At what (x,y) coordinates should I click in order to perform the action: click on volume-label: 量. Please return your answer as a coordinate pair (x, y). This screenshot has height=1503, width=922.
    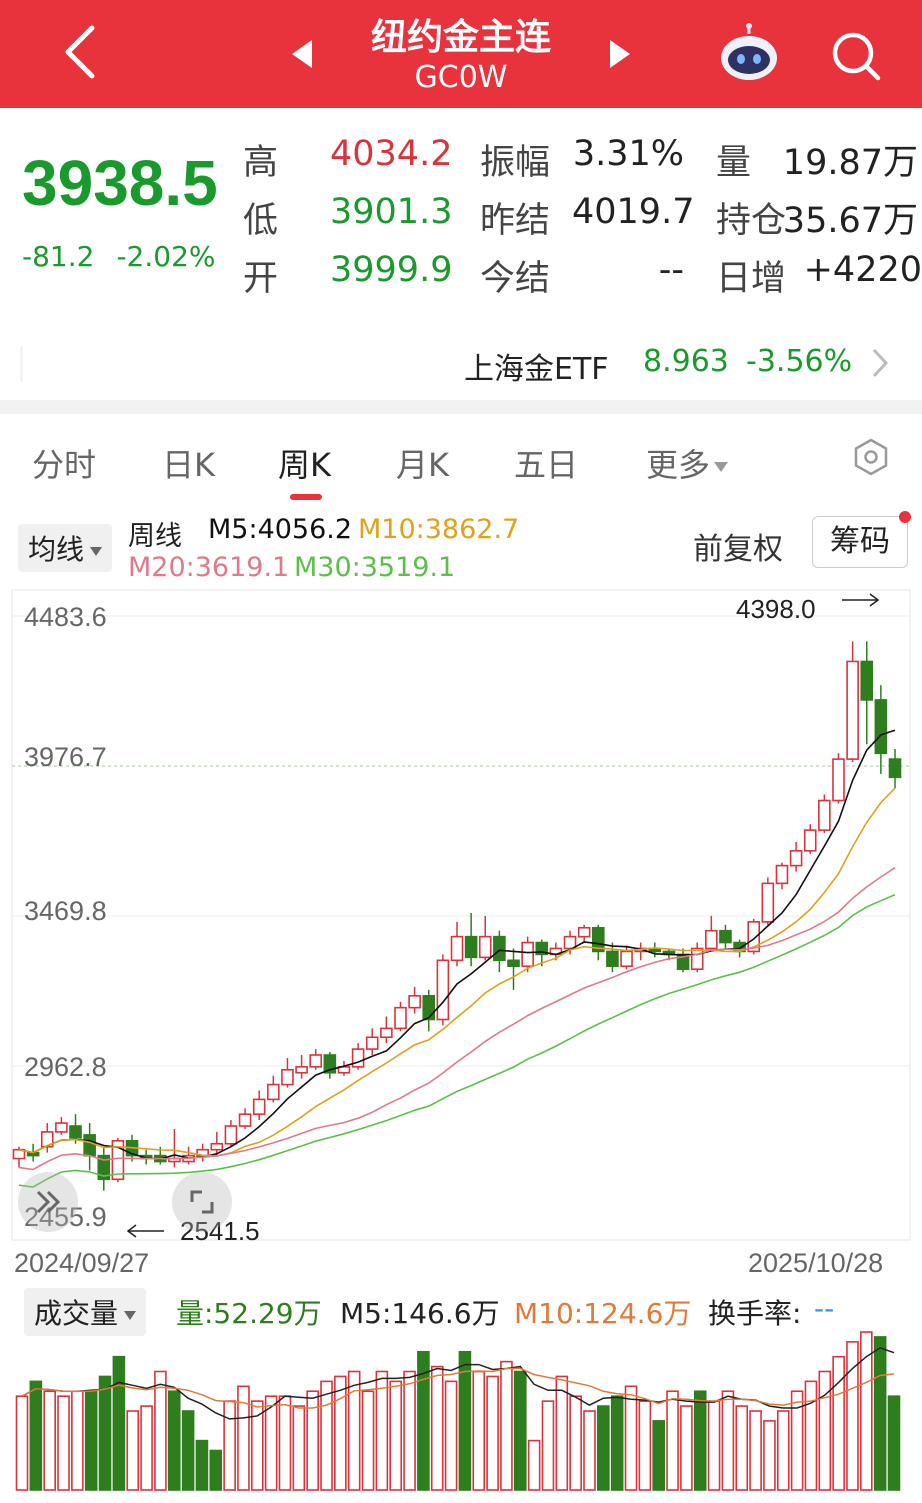
    Looking at the image, I should click on (734, 163).